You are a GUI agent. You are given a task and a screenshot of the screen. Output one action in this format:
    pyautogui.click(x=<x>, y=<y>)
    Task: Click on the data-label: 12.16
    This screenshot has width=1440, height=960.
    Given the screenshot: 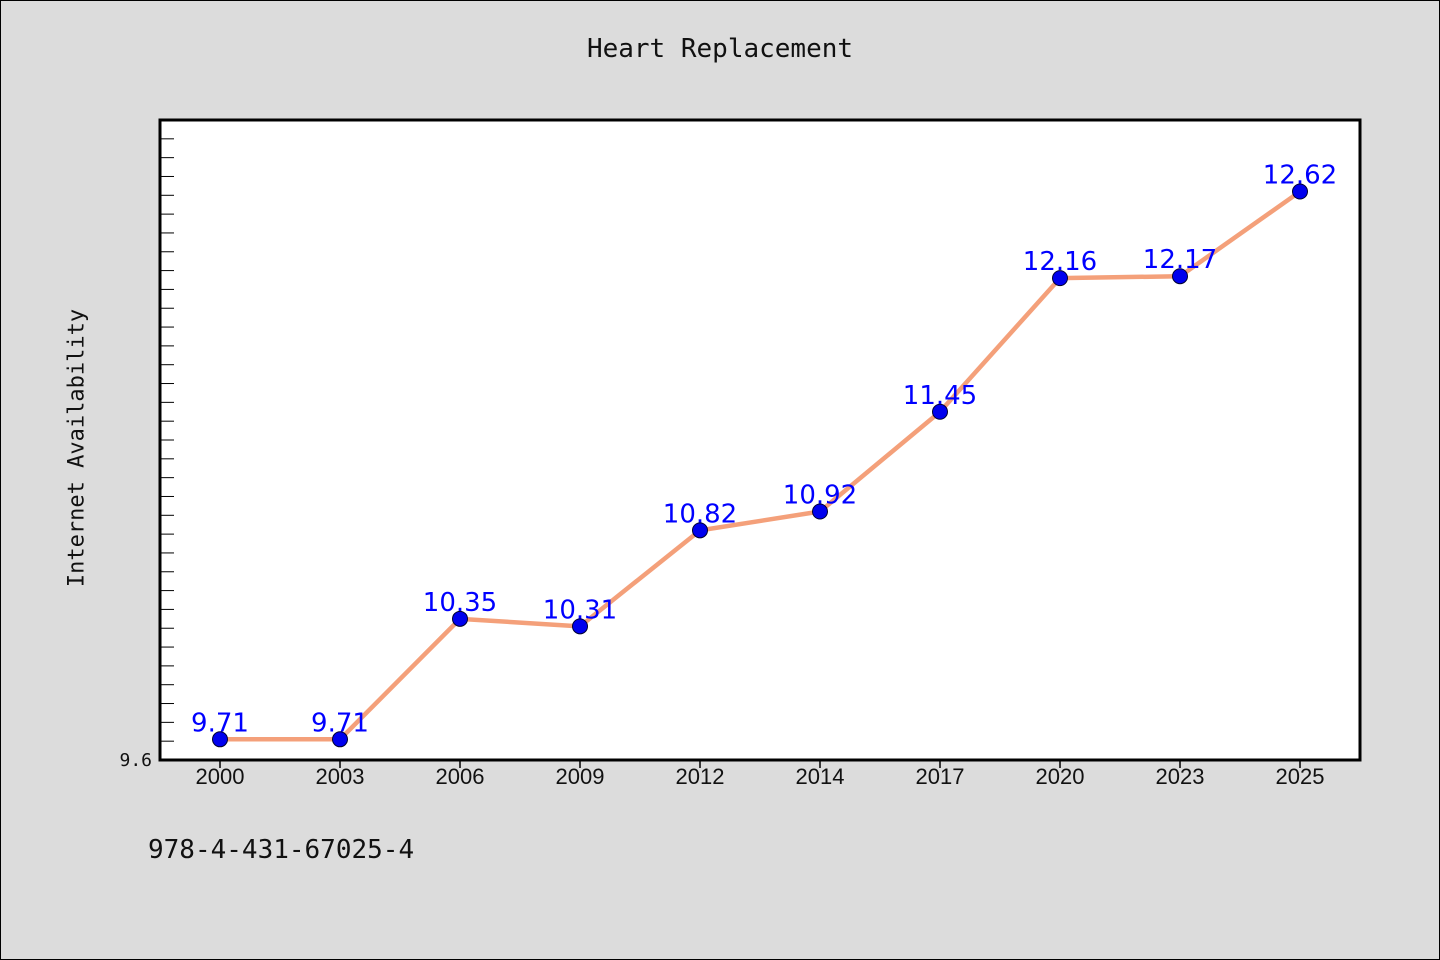 What is the action you would take?
    pyautogui.click(x=1060, y=262)
    